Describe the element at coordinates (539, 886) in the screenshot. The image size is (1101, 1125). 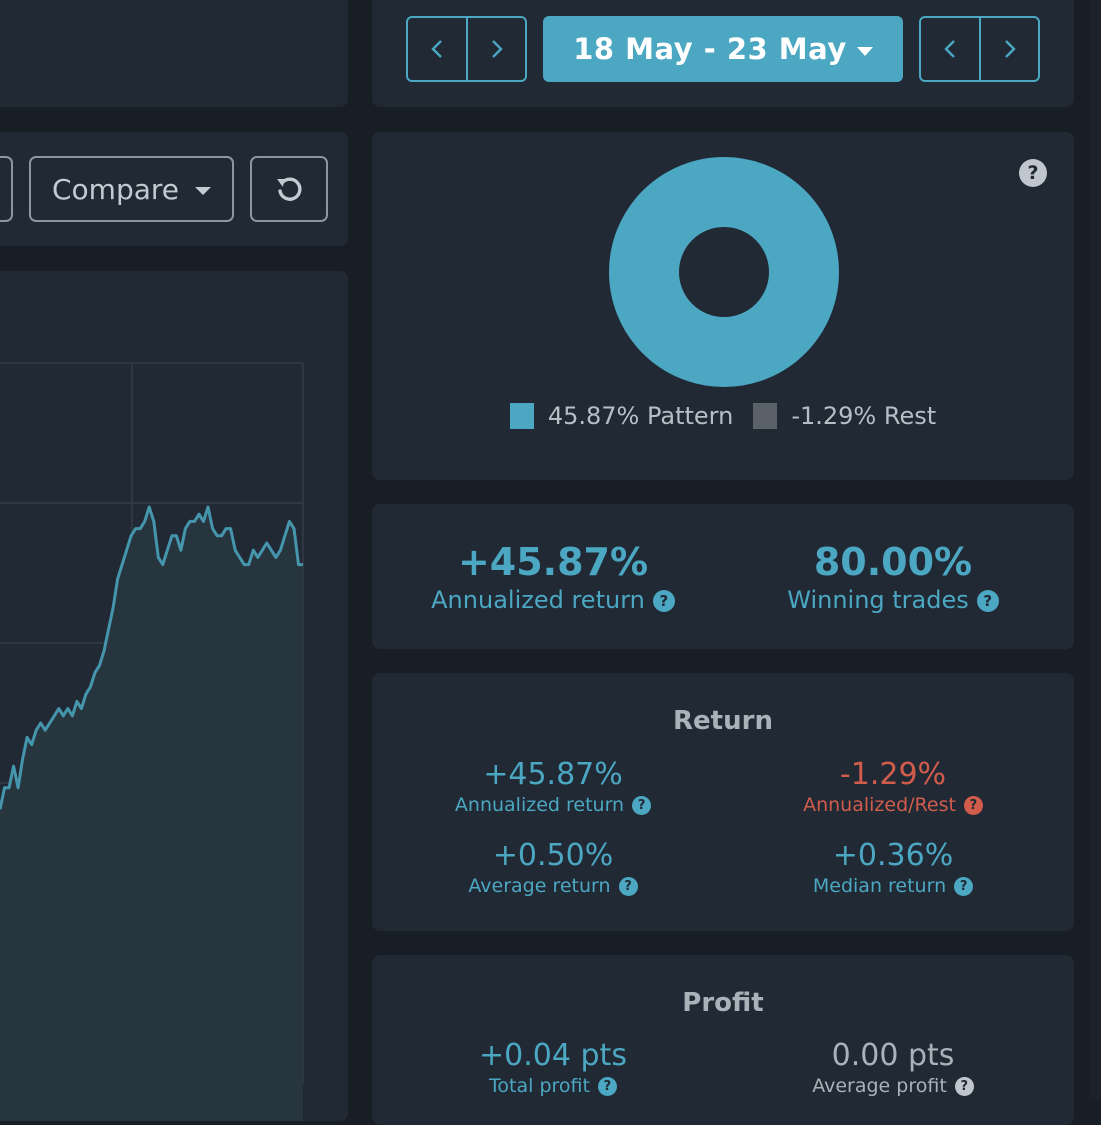
I see `return-average-label: Average return` at that location.